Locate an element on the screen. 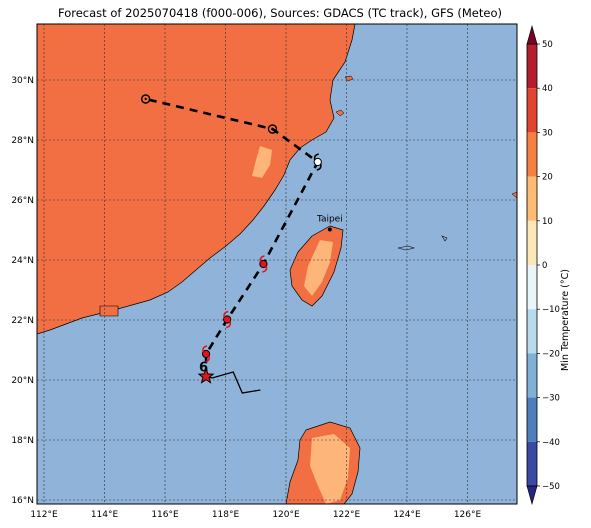  city-marker is located at coordinates (329, 229).